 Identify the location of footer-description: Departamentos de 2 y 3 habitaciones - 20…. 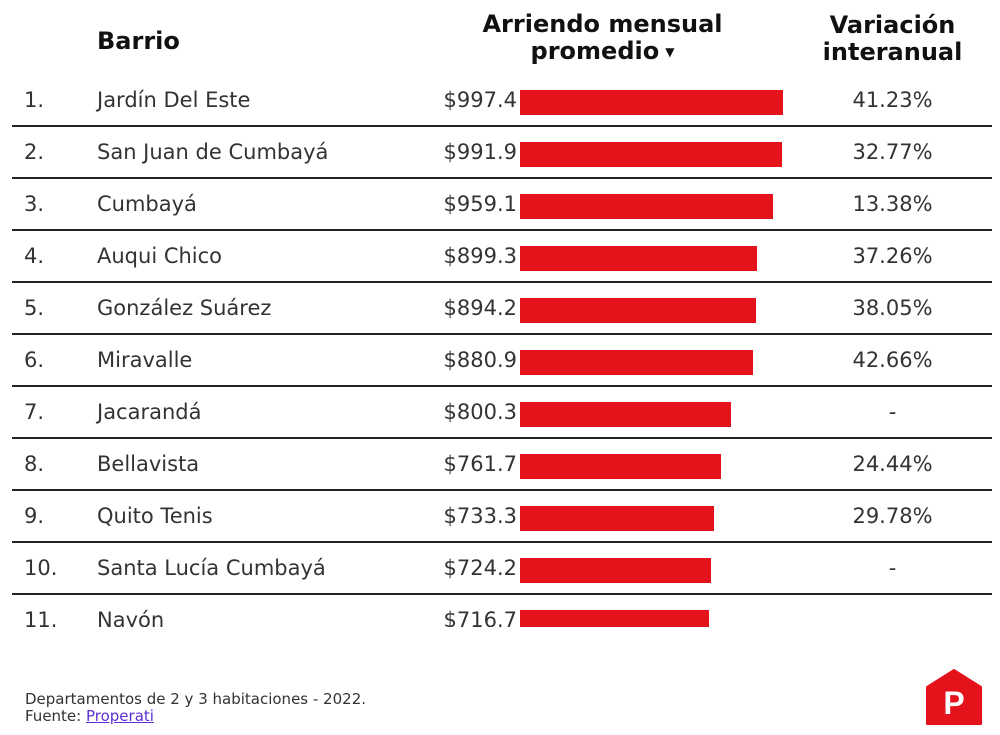
(196, 699).